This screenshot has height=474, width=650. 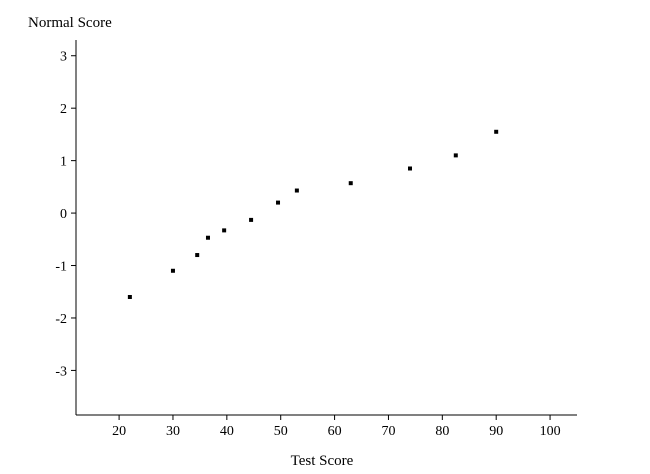 I want to click on x-tick-label: 40, so click(x=227, y=431).